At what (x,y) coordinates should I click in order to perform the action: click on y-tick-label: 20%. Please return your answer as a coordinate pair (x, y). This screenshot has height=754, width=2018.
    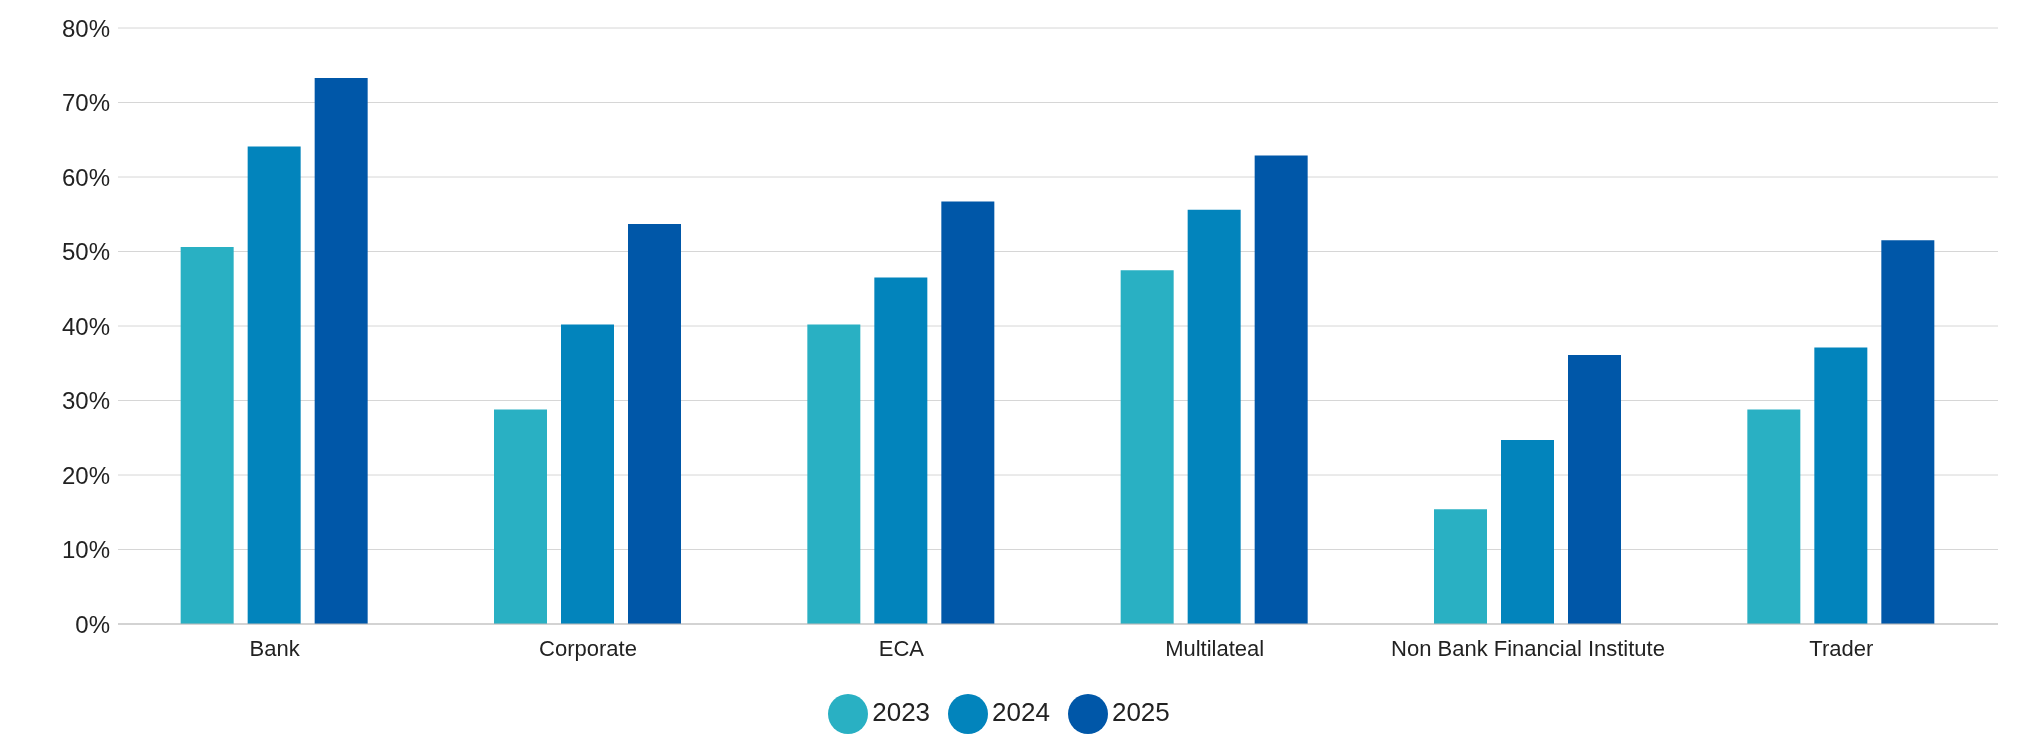
    Looking at the image, I should click on (85, 475).